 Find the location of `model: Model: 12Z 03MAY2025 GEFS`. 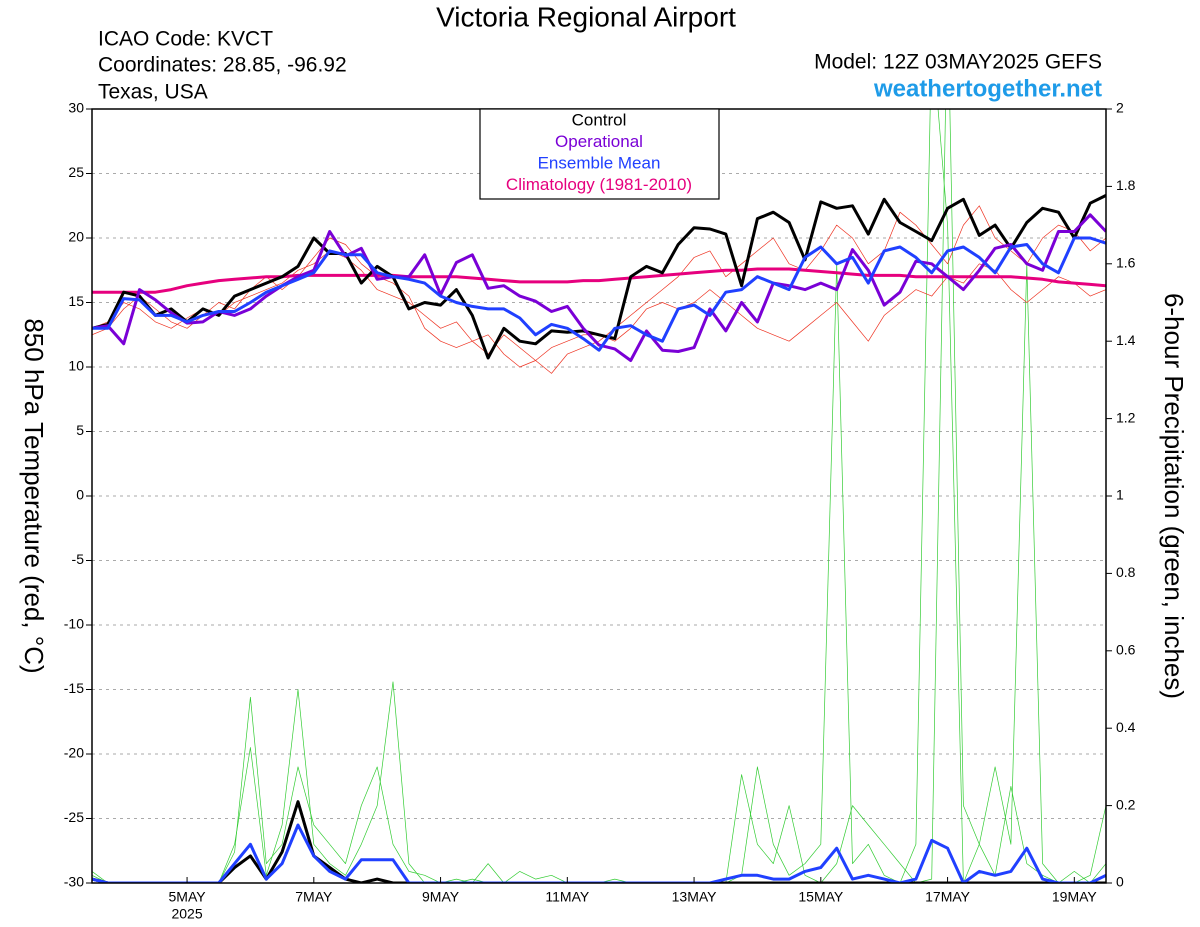

model: Model: 12Z 03MAY2025 GEFS is located at coordinates (958, 62).